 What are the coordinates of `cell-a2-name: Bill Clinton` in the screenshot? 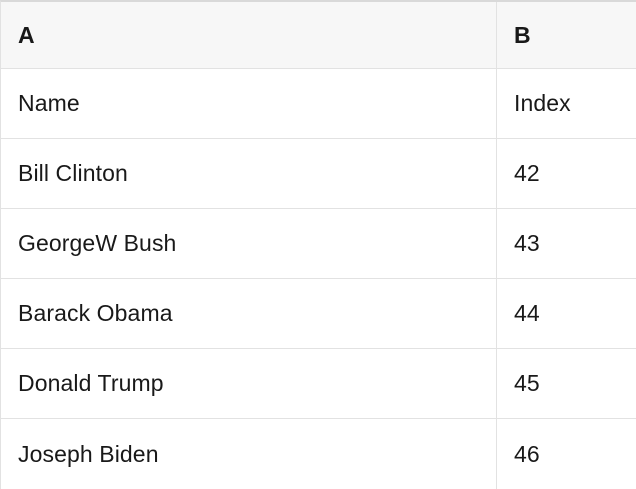 It's located at (249, 173).